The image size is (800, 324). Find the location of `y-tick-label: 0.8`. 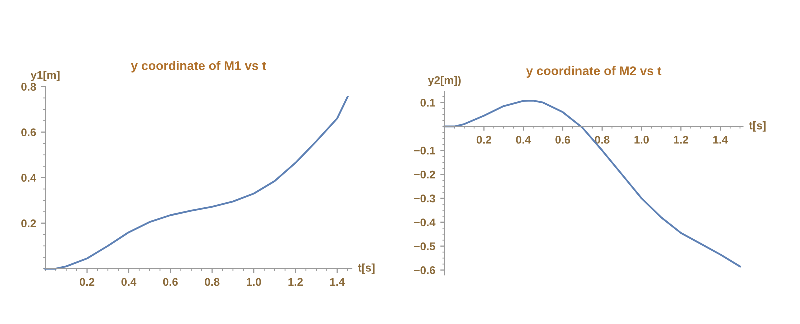

y-tick-label: 0.8 is located at coordinates (29, 87).